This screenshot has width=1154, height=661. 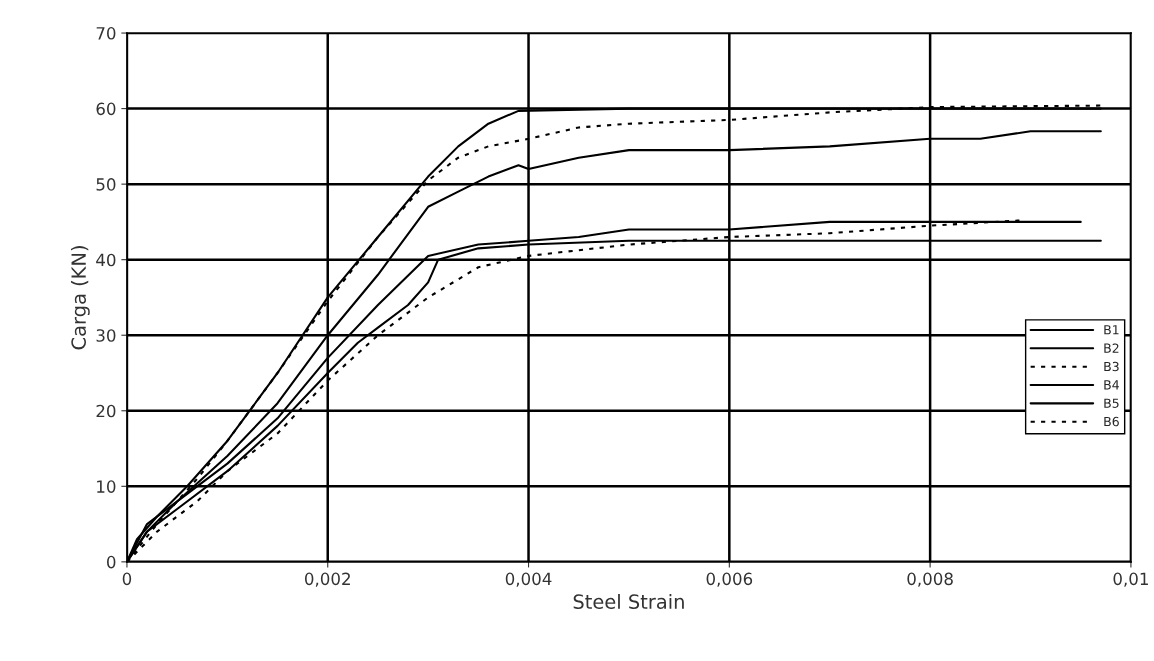 What do you see at coordinates (1111, 348) in the screenshot?
I see `legend-label: B2` at bounding box center [1111, 348].